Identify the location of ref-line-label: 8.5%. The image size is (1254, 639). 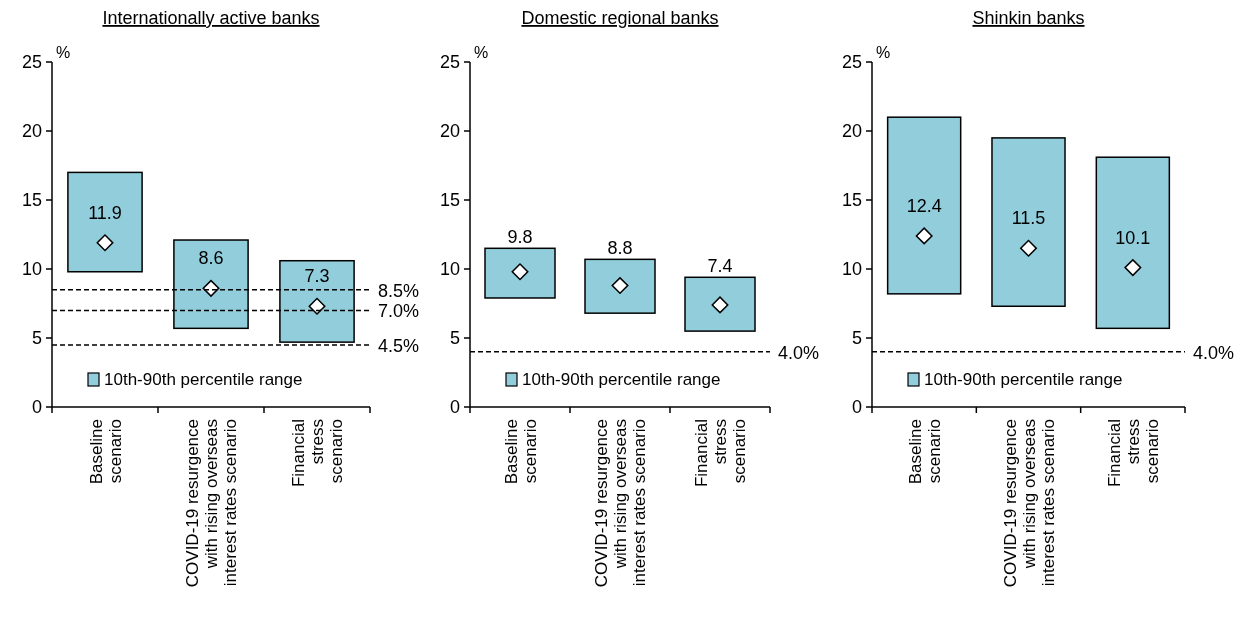
(399, 290).